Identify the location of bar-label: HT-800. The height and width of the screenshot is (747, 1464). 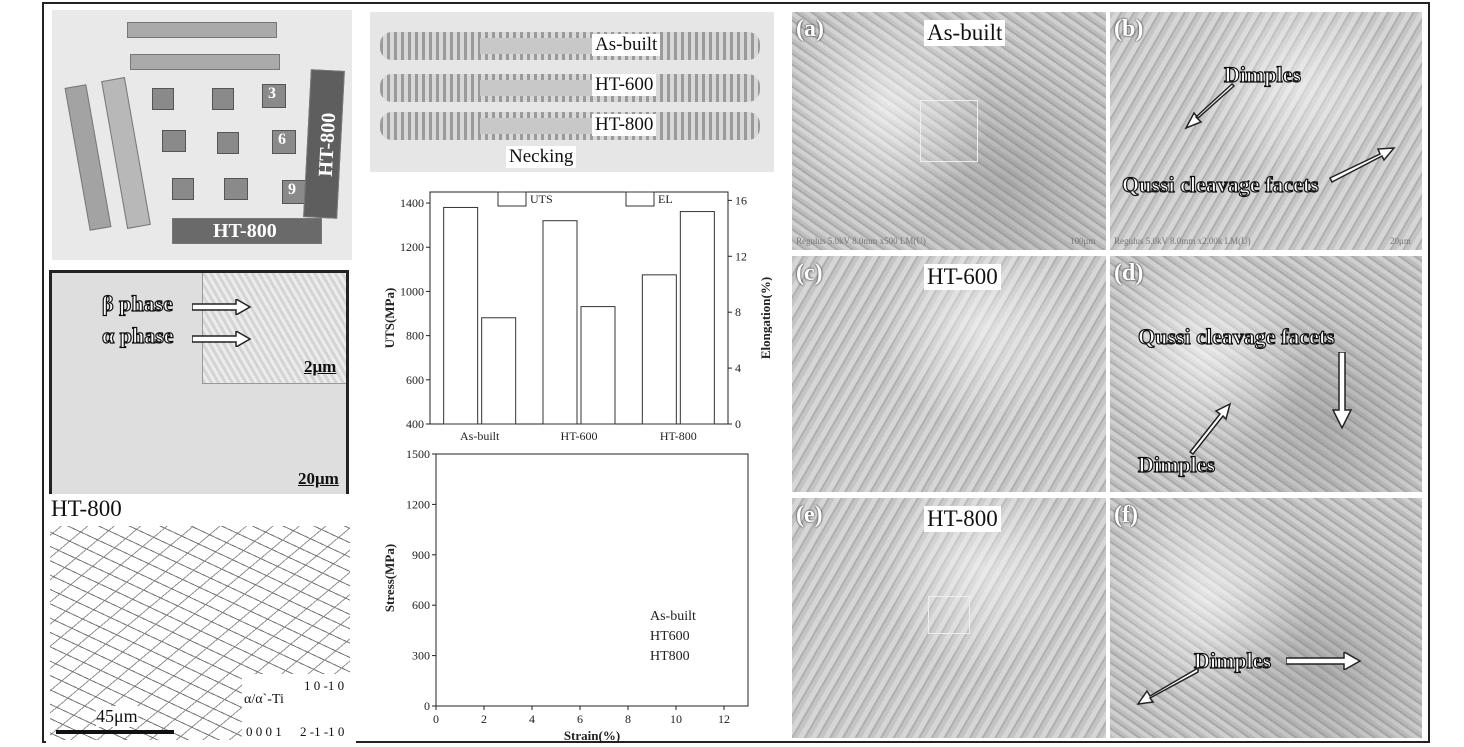
(245, 231).